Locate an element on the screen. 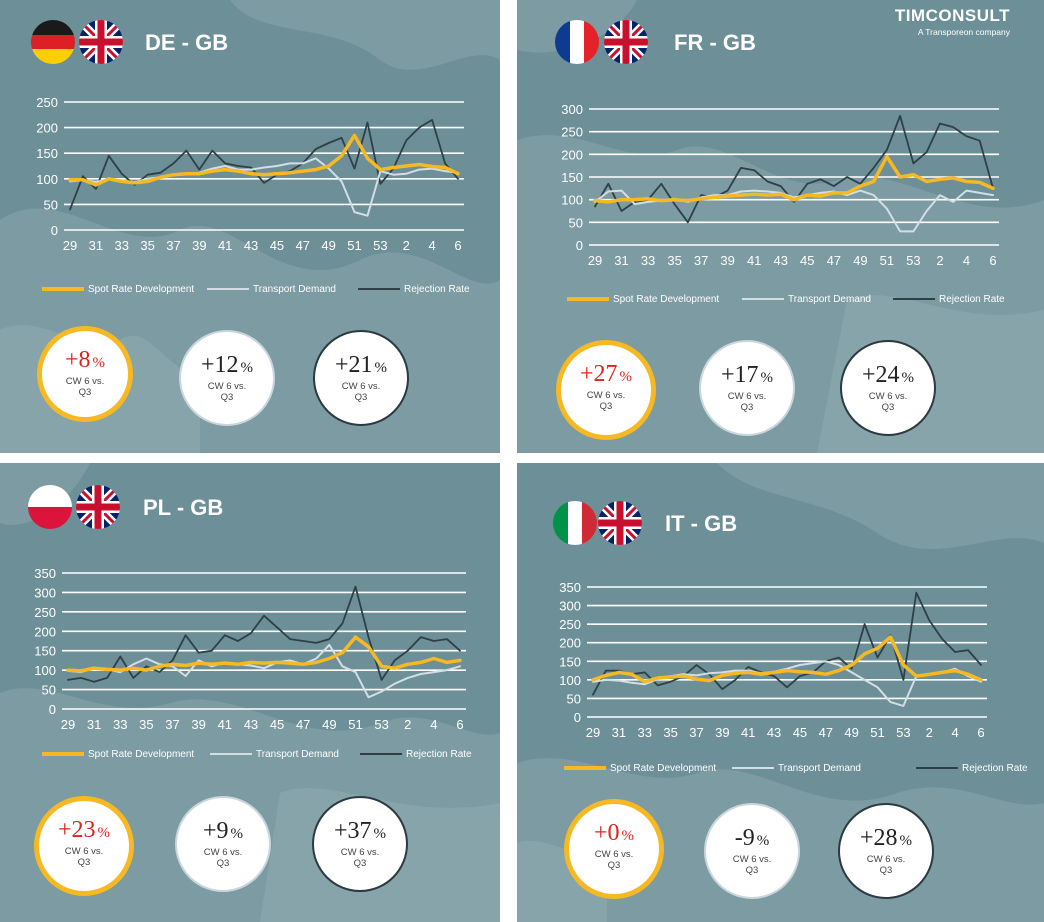 The width and height of the screenshot is (1044, 922). badge-spot-change: +27% CW 6 vs. Q3 is located at coordinates (606, 390).